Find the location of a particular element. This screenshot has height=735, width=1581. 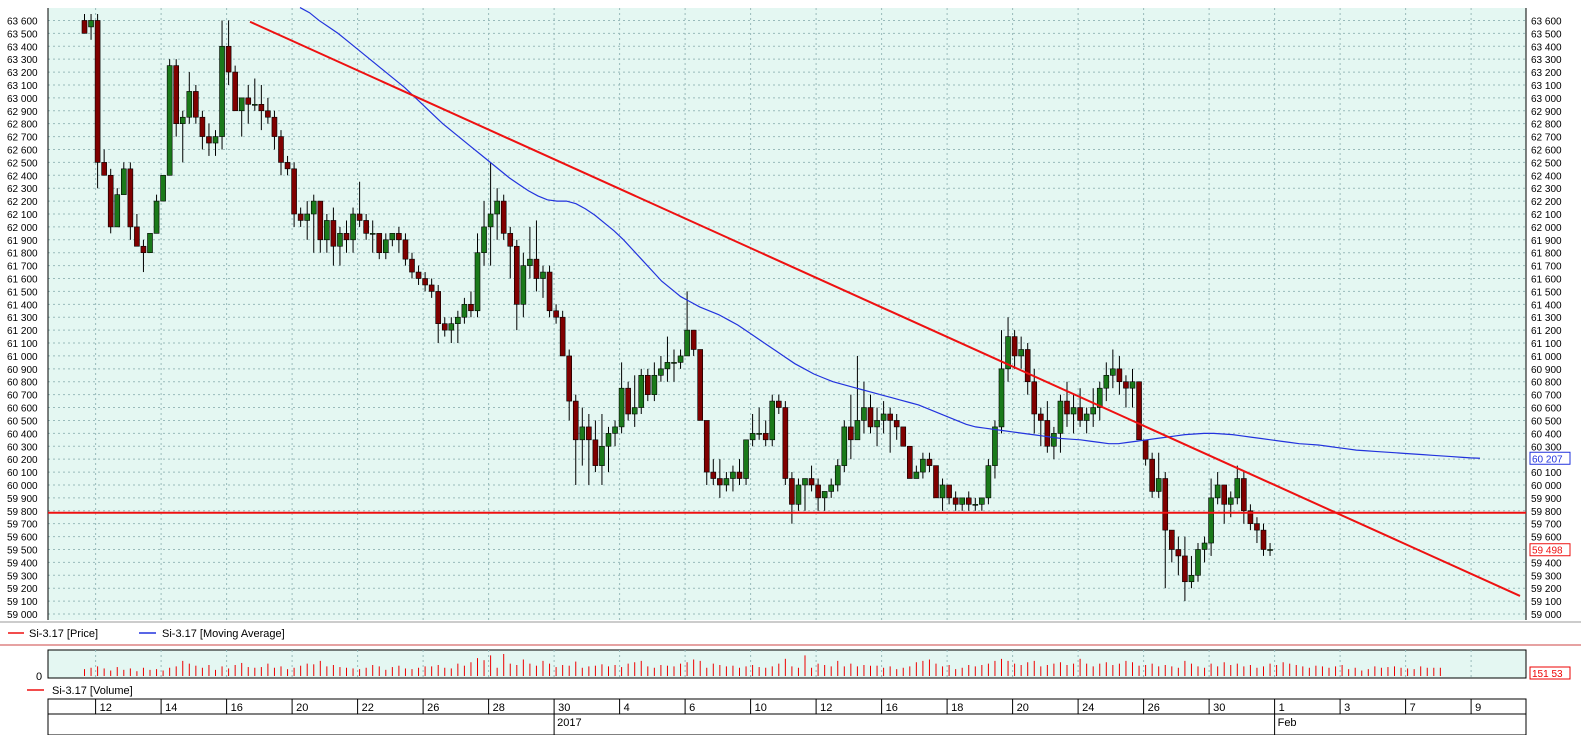

price-tick-label-right: 60 700 is located at coordinates (1546, 396).